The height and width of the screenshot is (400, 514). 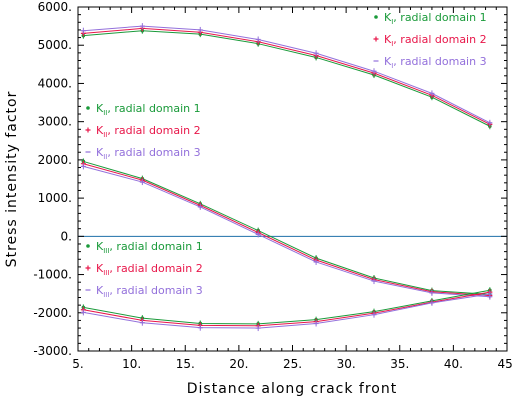 I want to click on legend-entry: KI, radial domain 3, so click(x=430, y=62).